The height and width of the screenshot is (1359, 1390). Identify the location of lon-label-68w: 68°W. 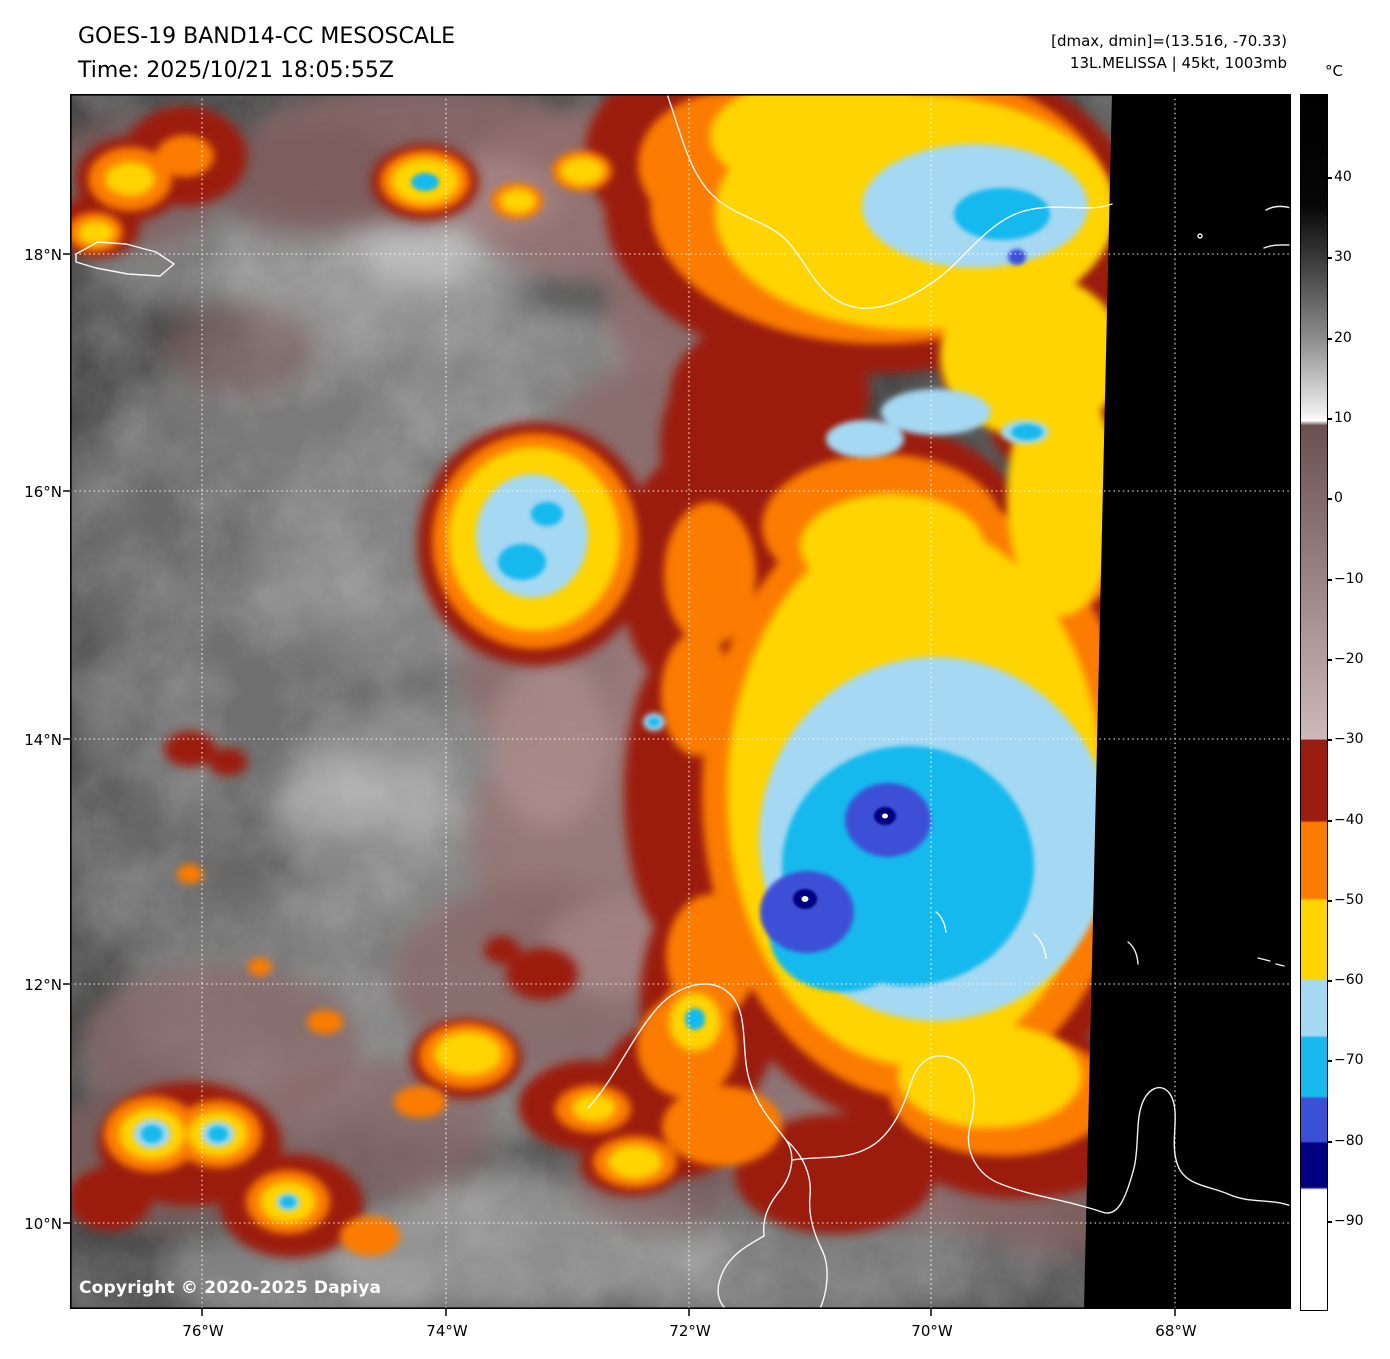
(1176, 1331).